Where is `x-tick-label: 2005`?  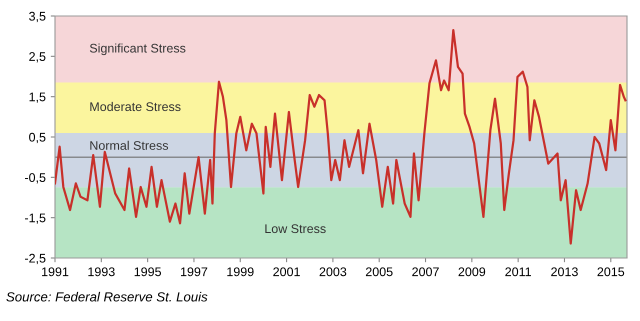 x-tick-label: 2005 is located at coordinates (379, 271).